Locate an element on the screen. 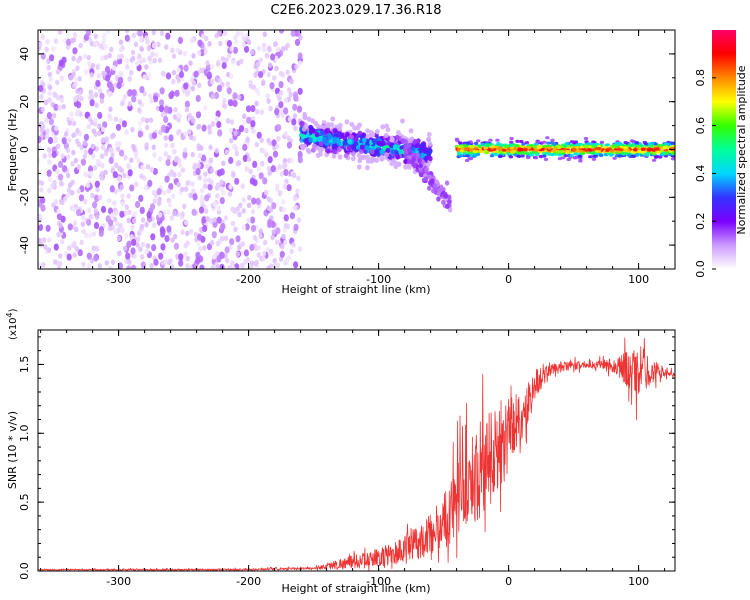  colorbar-ticks: 0.0 0.2 0.4 0.6 0.8 is located at coordinates (705, 173).